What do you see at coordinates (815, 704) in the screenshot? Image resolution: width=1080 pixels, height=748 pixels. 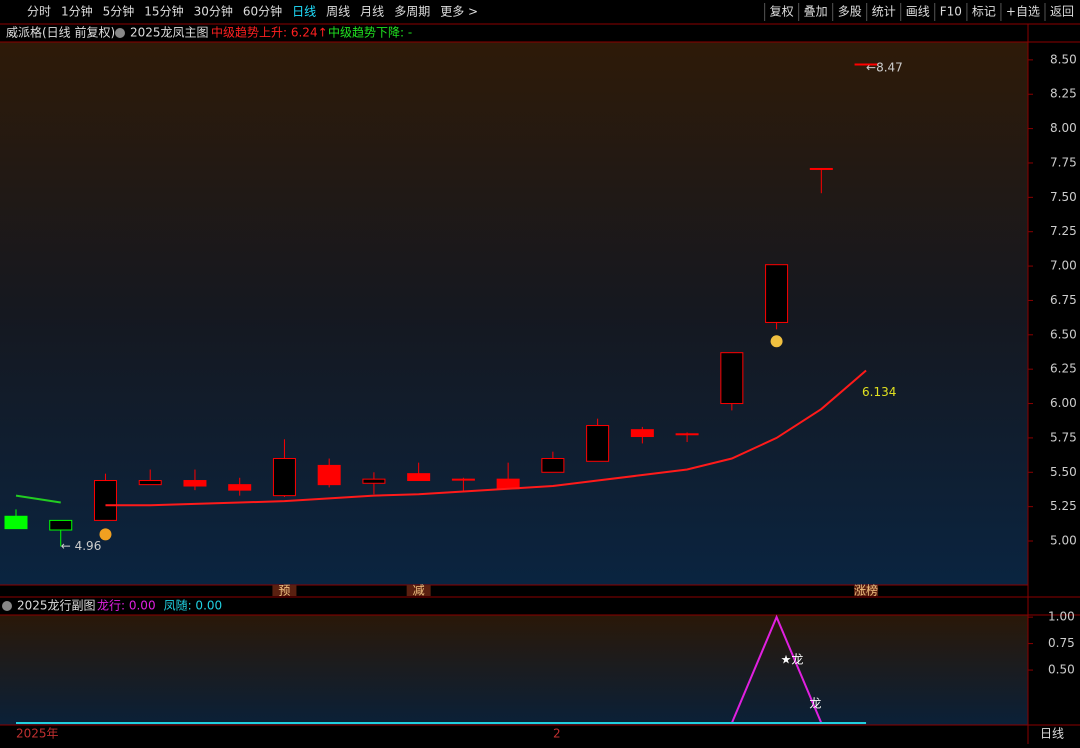 I see `annotation: 龙` at bounding box center [815, 704].